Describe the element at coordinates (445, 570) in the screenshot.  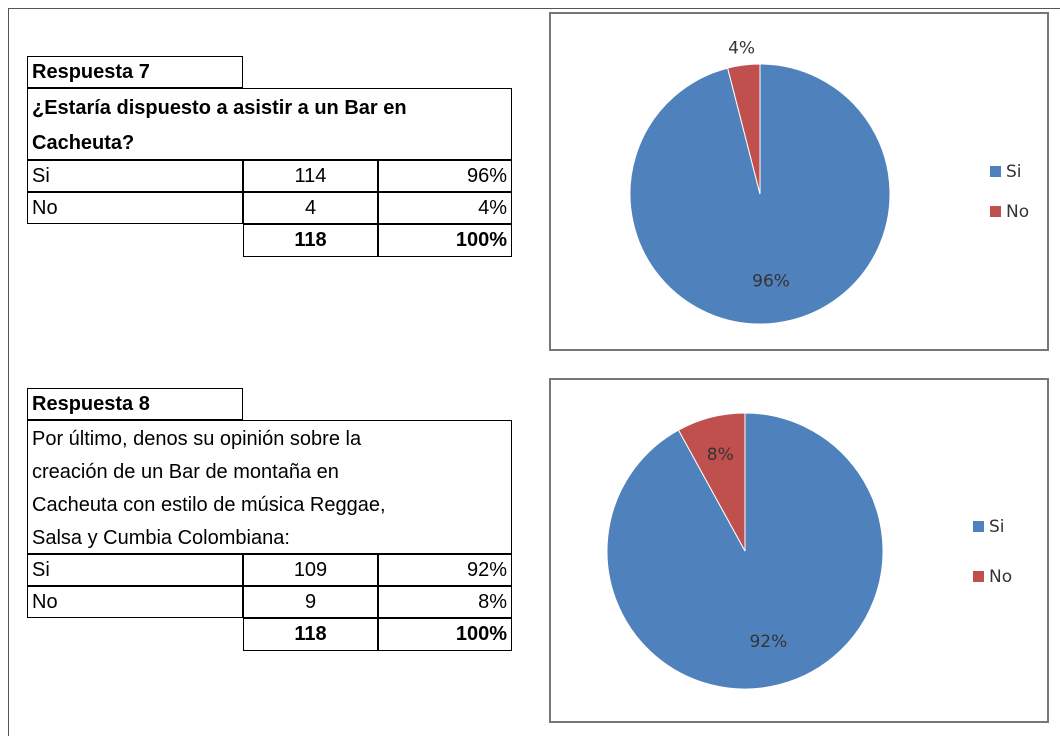
I see `table-cell: 92%` at that location.